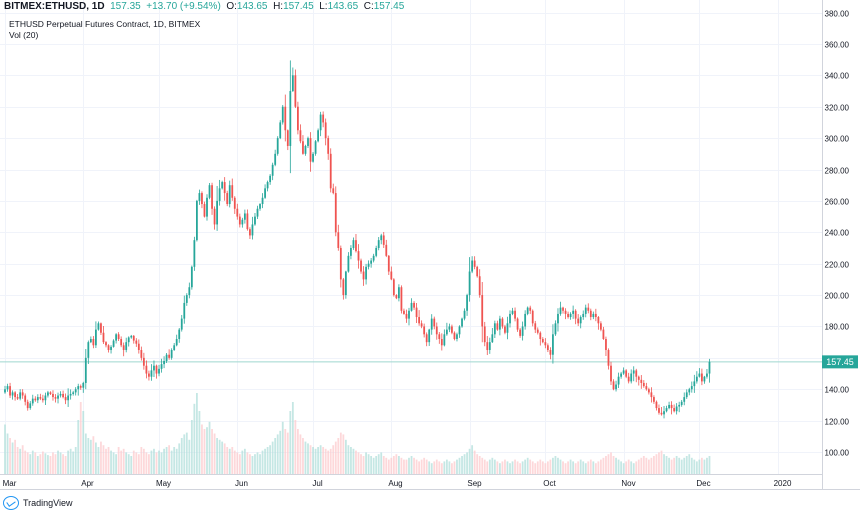 This screenshot has width=860, height=515. What do you see at coordinates (837, 108) in the screenshot?
I see `y-tick-label: 320.00` at bounding box center [837, 108].